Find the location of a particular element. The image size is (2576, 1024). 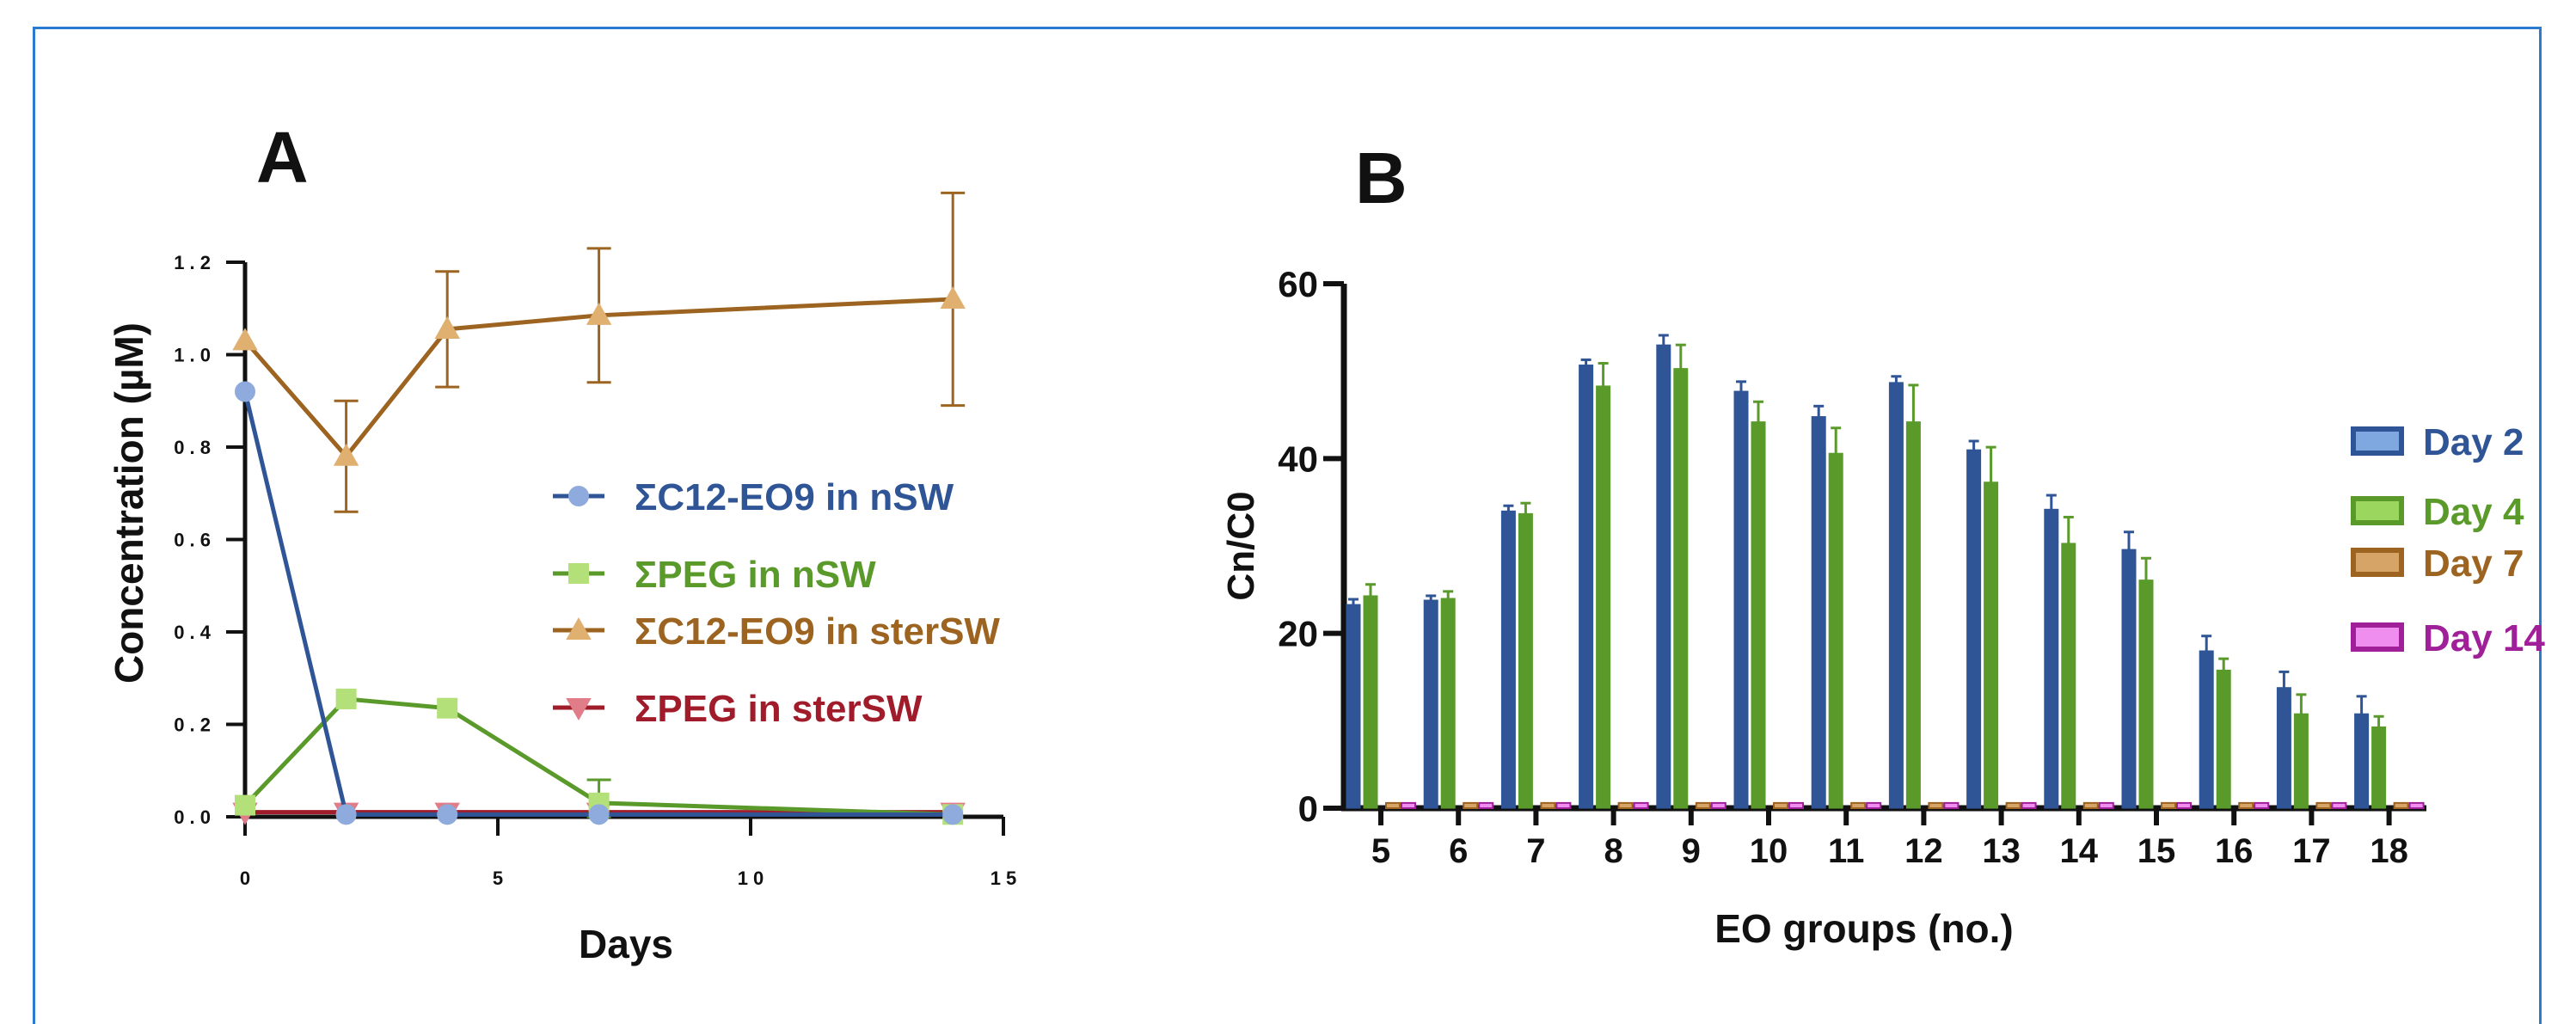

panel-b-x-tick-label: 8 is located at coordinates (1613, 851).